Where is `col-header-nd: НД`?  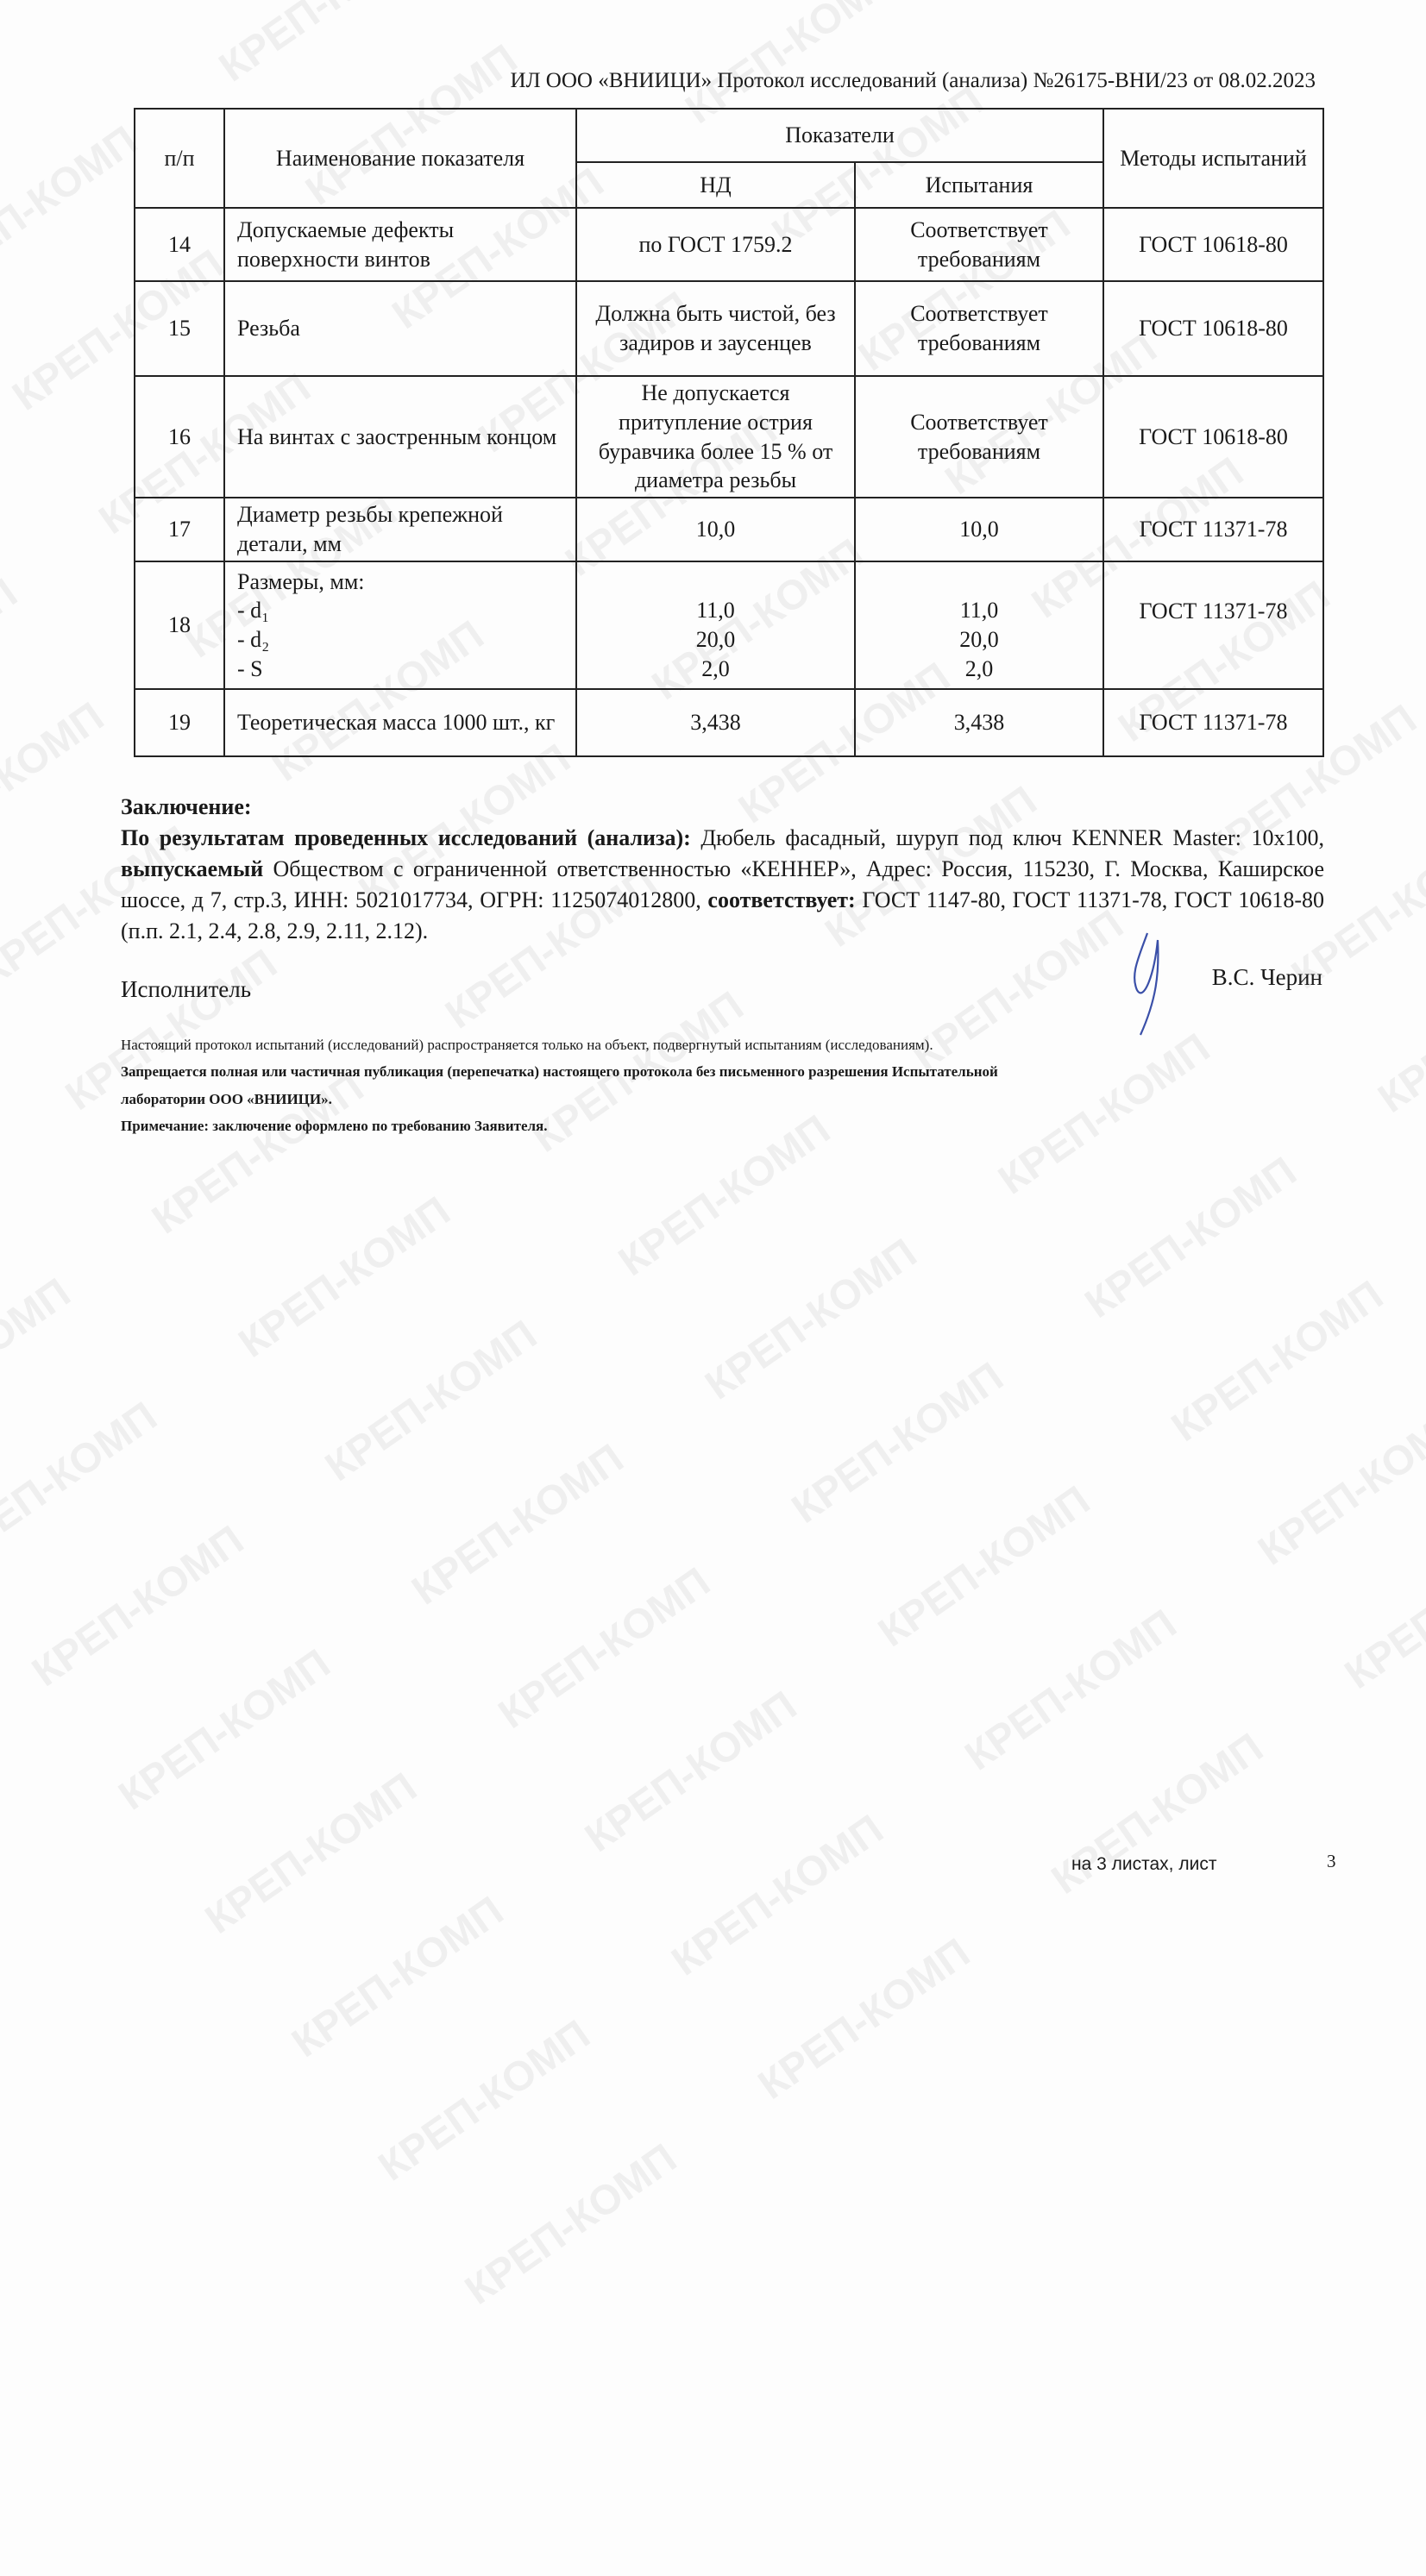 col-header-nd: НД is located at coordinates (715, 185).